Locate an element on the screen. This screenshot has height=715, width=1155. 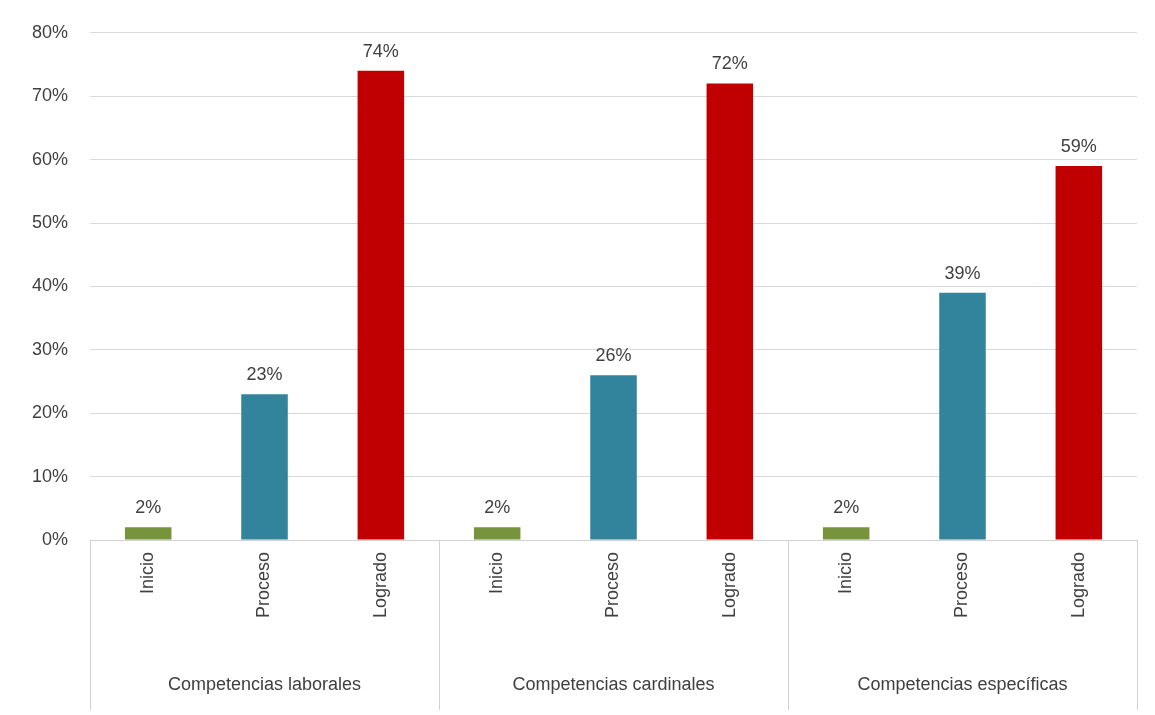
text: Competencias laborales is located at coordinates (264, 683).